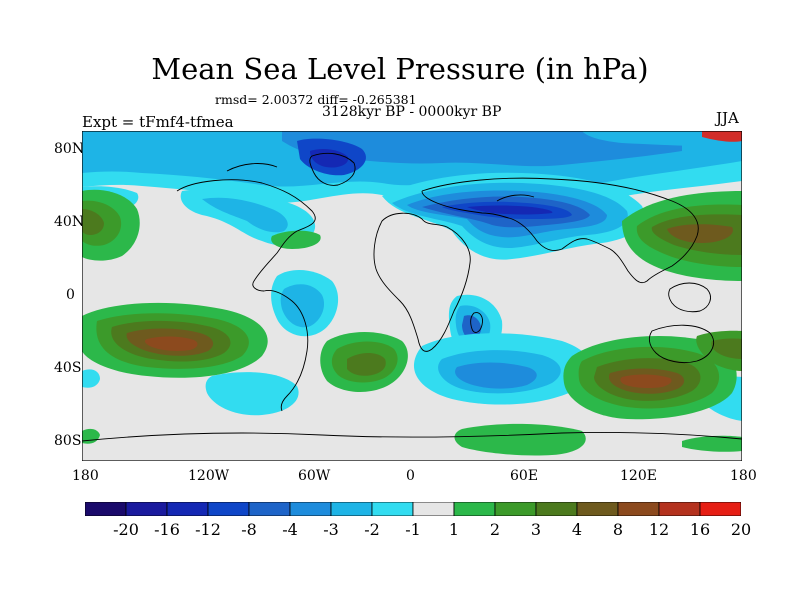  Describe the element at coordinates (400, 69) in the screenshot. I see `chart-title: Mean Sea Level Pressure (in hPa)` at that location.